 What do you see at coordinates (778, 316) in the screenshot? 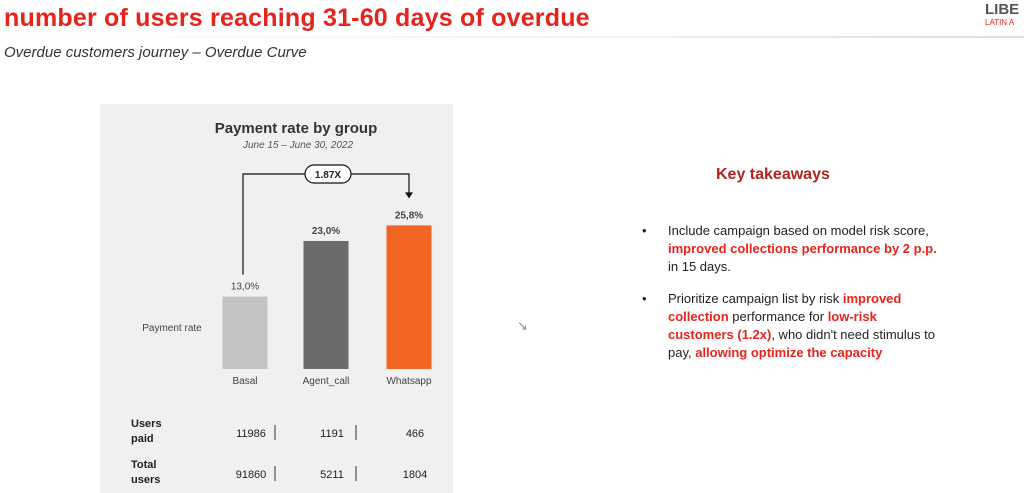
I see `body-text: performance for` at bounding box center [778, 316].